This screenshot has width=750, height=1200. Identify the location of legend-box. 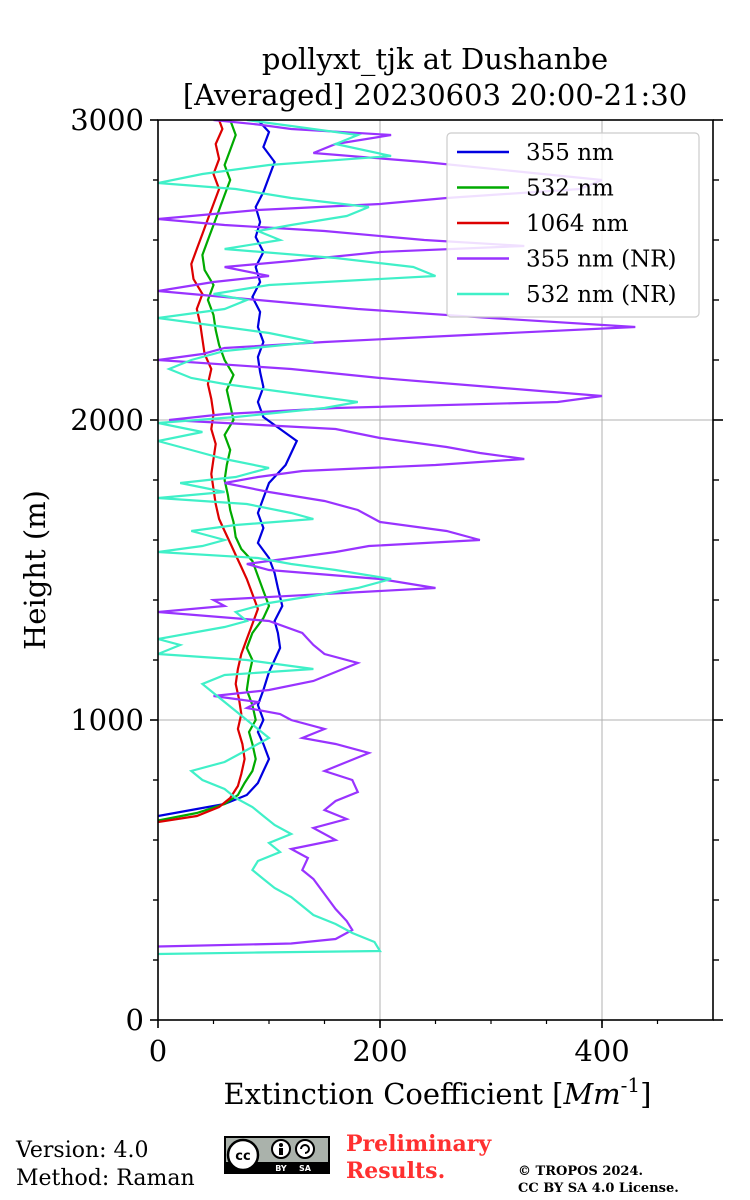
(573, 225).